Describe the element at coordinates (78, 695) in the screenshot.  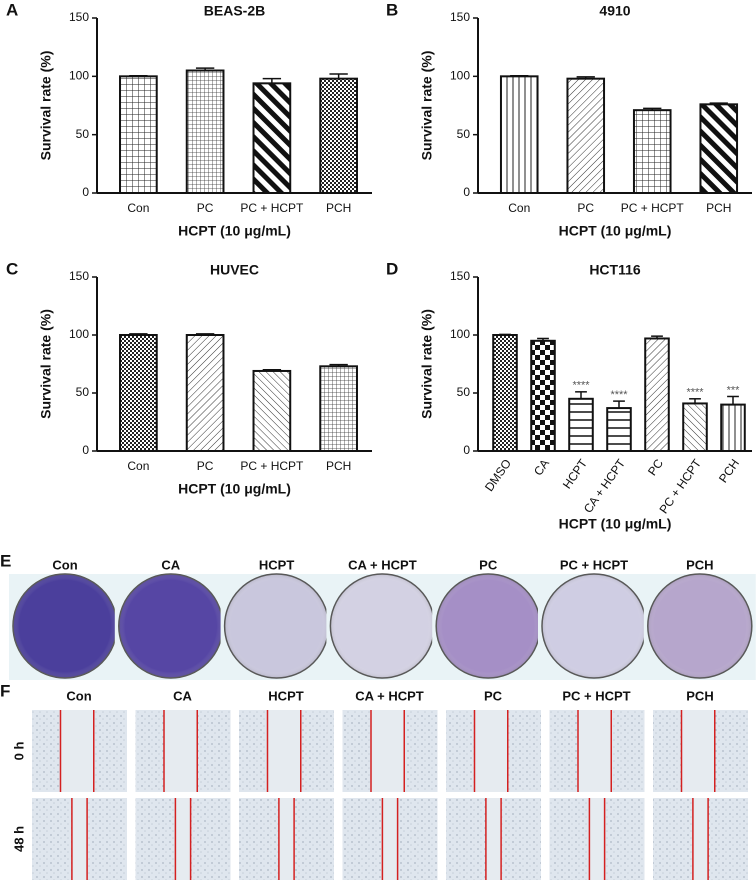
I see `column-label: Con` at that location.